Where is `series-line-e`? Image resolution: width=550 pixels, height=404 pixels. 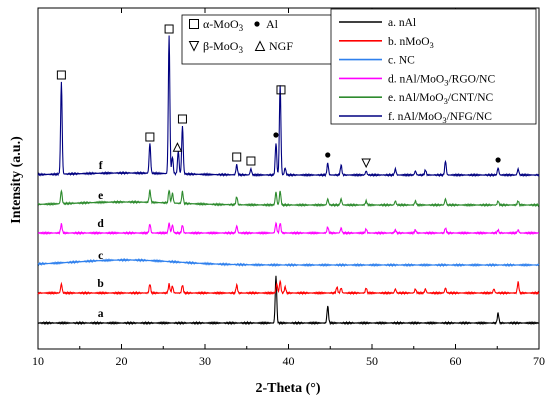 series-line-e is located at coordinates (288, 198).